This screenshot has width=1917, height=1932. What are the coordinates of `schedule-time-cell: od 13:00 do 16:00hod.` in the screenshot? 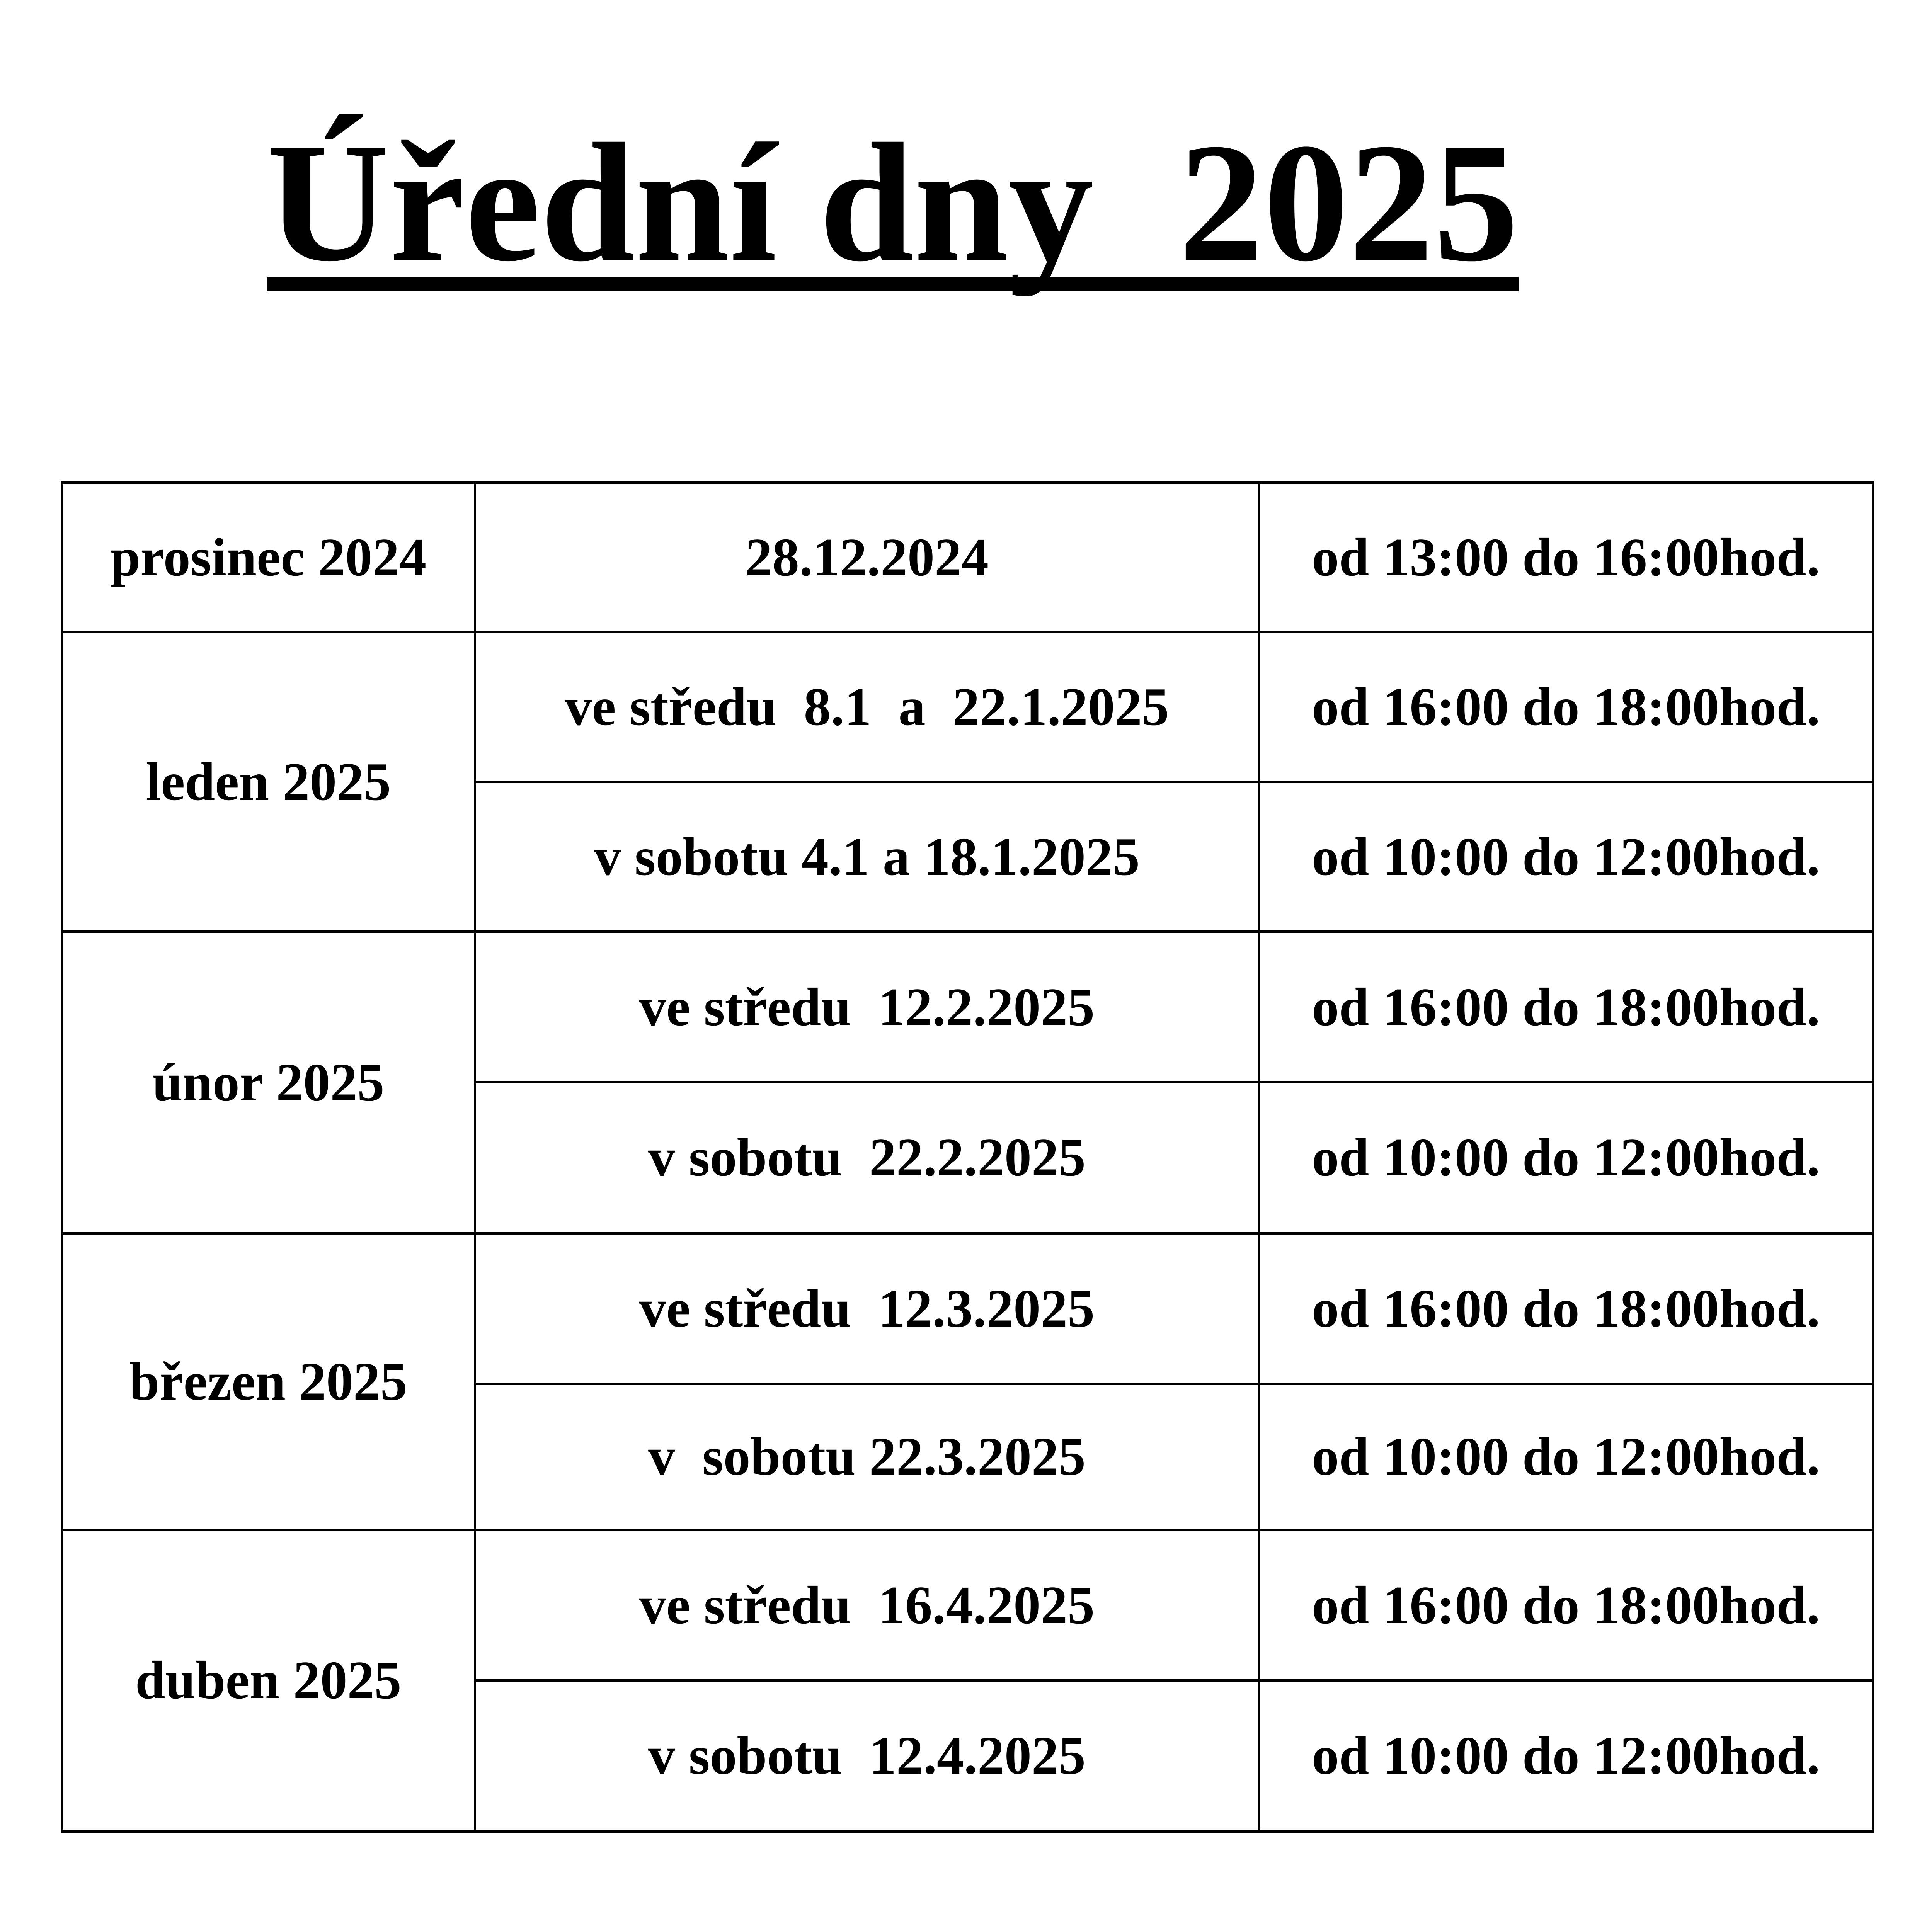 It's located at (1566, 558).